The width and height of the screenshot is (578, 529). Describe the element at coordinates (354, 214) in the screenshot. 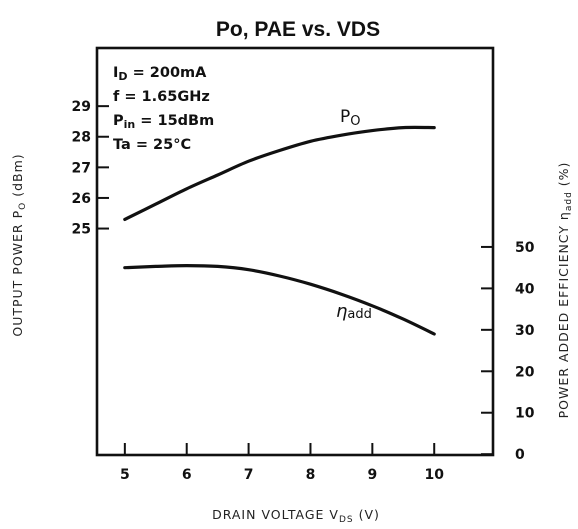

I see `series-labels: PO ηadd` at that location.